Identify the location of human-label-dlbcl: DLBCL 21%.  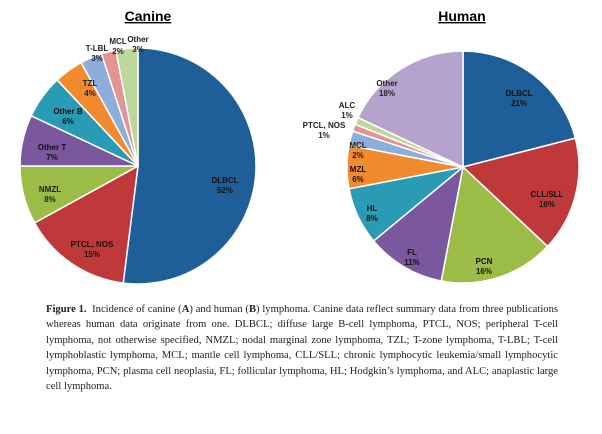
(518, 98).